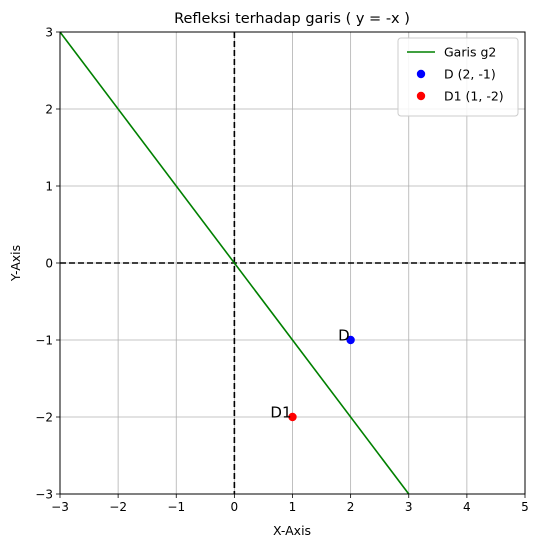 The image size is (539, 547). What do you see at coordinates (44, 495) in the screenshot?
I see `y-tick-label: −3` at bounding box center [44, 495].